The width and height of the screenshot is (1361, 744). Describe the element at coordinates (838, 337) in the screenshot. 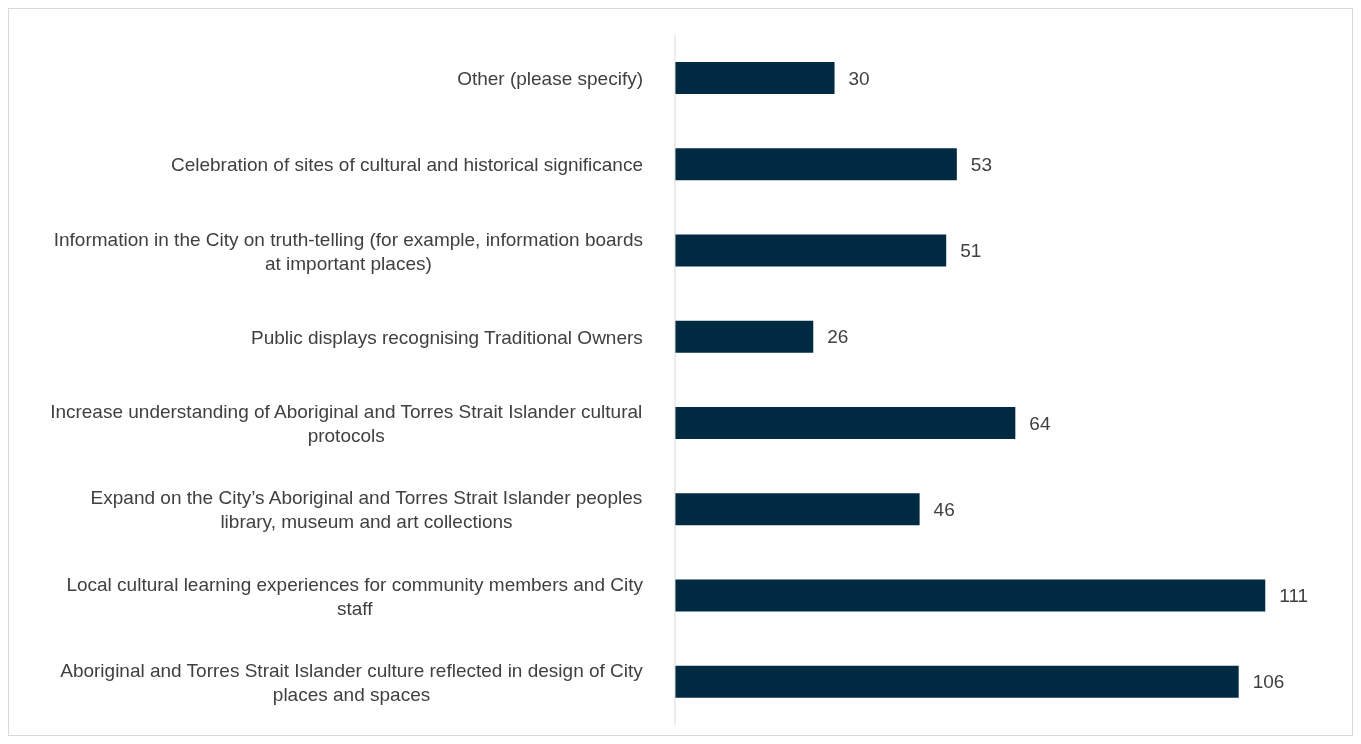

I see `data-label: 26` at that location.